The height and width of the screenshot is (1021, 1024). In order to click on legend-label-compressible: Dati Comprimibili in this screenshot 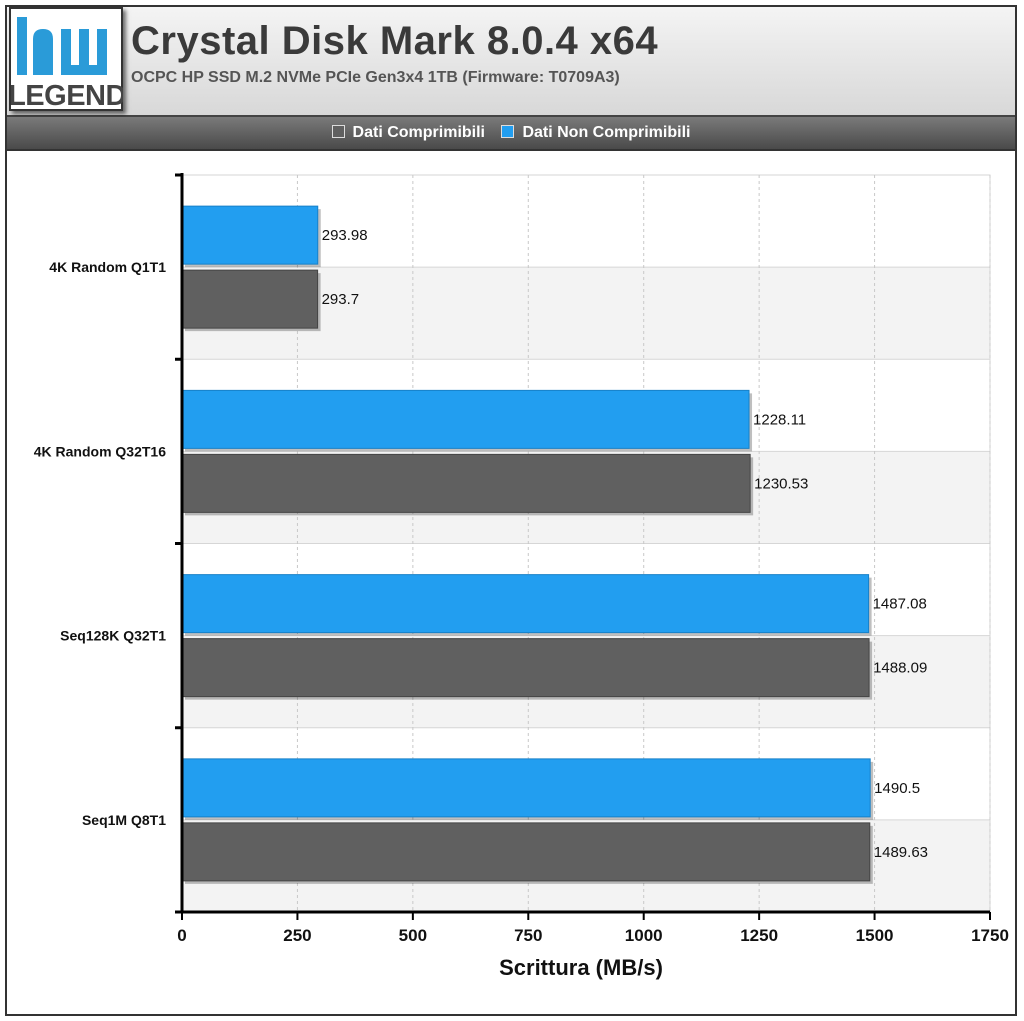, I will do `click(418, 132)`.